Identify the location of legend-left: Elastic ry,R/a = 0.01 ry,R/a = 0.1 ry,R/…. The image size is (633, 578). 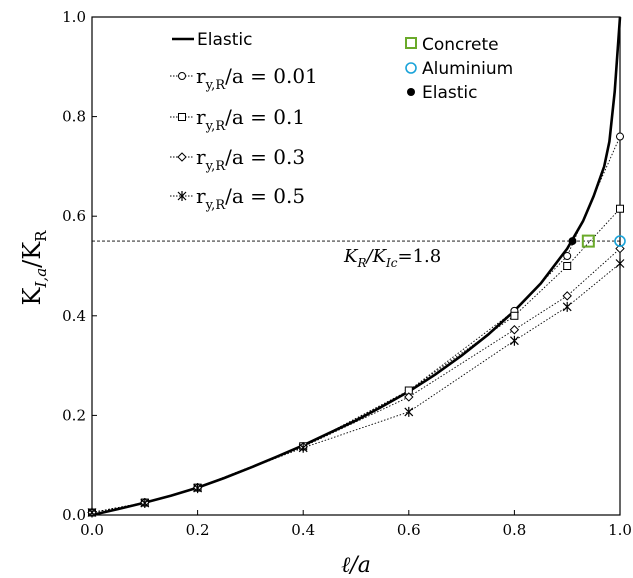
(244, 121).